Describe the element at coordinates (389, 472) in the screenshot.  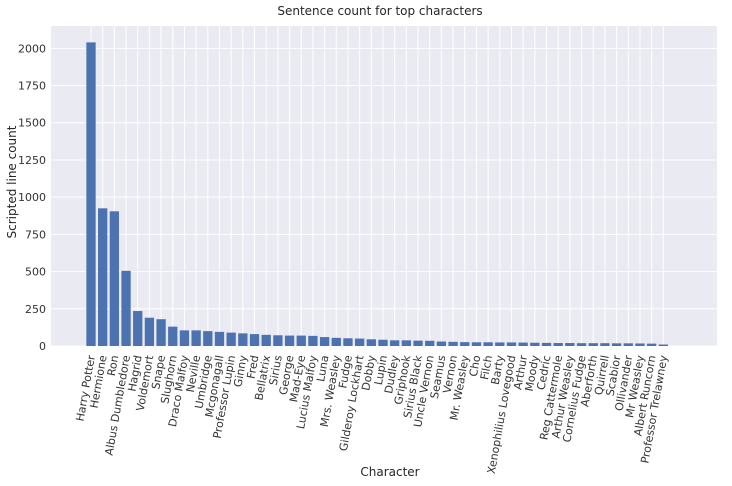
I see `x-axis-label: Character` at that location.